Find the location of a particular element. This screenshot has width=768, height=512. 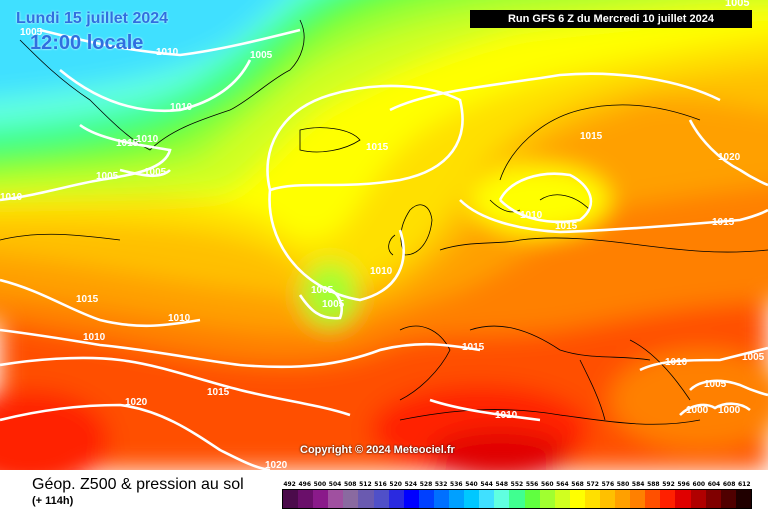

product-title: Géop. Z500 & pression au sol is located at coordinates (138, 484).